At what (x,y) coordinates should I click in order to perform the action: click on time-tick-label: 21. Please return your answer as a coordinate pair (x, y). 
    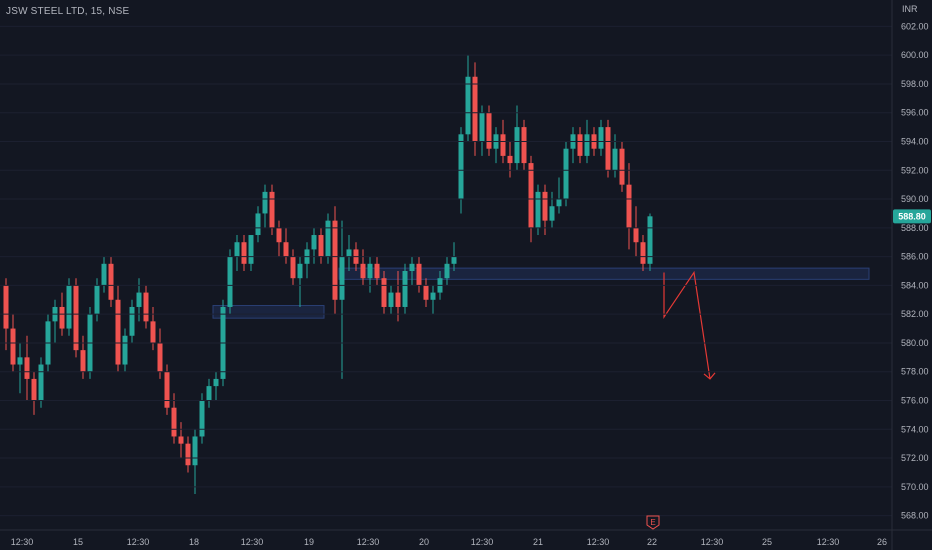
    Looking at the image, I should click on (538, 542).